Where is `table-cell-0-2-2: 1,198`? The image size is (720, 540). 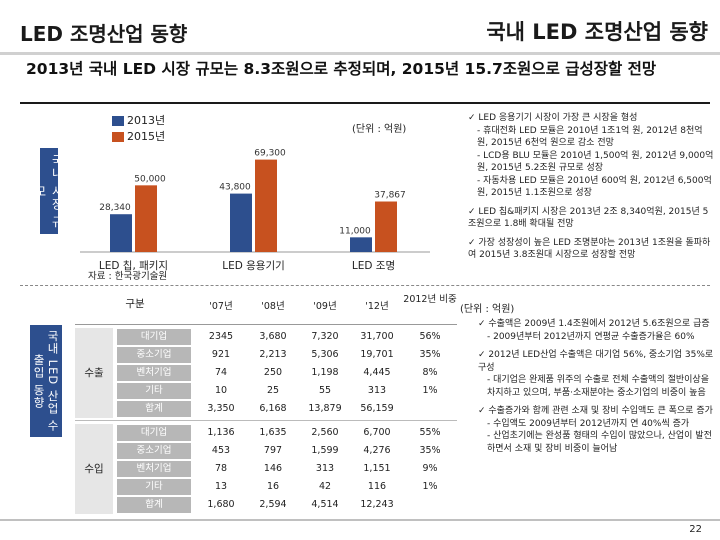
table-cell-0-2-2: 1,198 is located at coordinates (325, 372).